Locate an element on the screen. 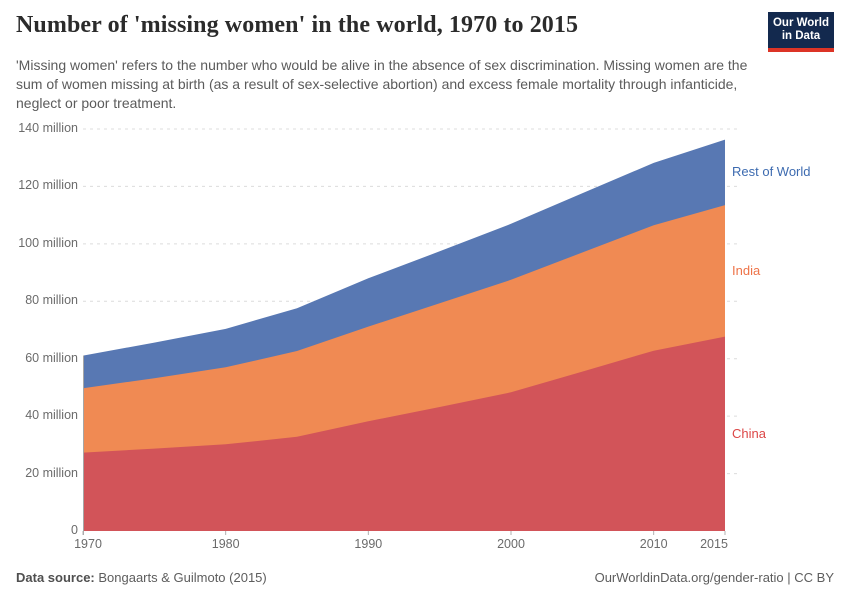 The image size is (850, 600). y-axis-label-120: 120 million is located at coordinates (48, 185).